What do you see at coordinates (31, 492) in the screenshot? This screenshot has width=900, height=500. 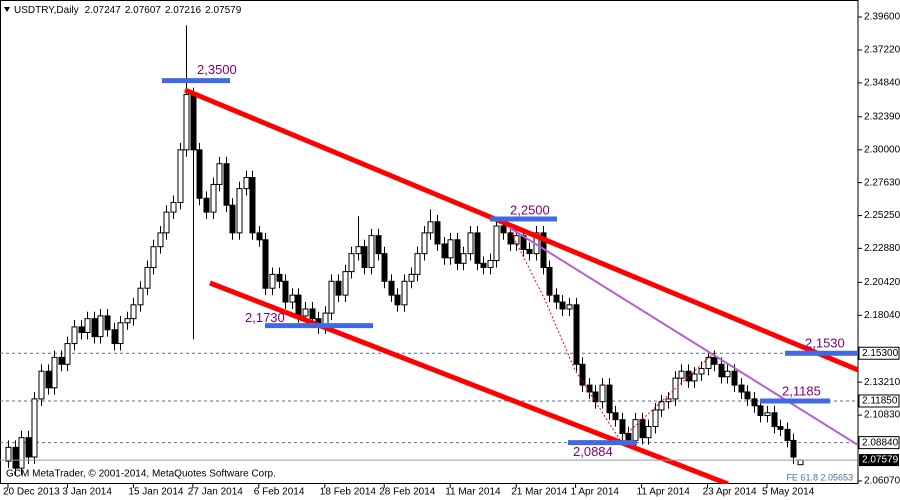 I see `x-tick-label: 20 Dec 2013` at bounding box center [31, 492].